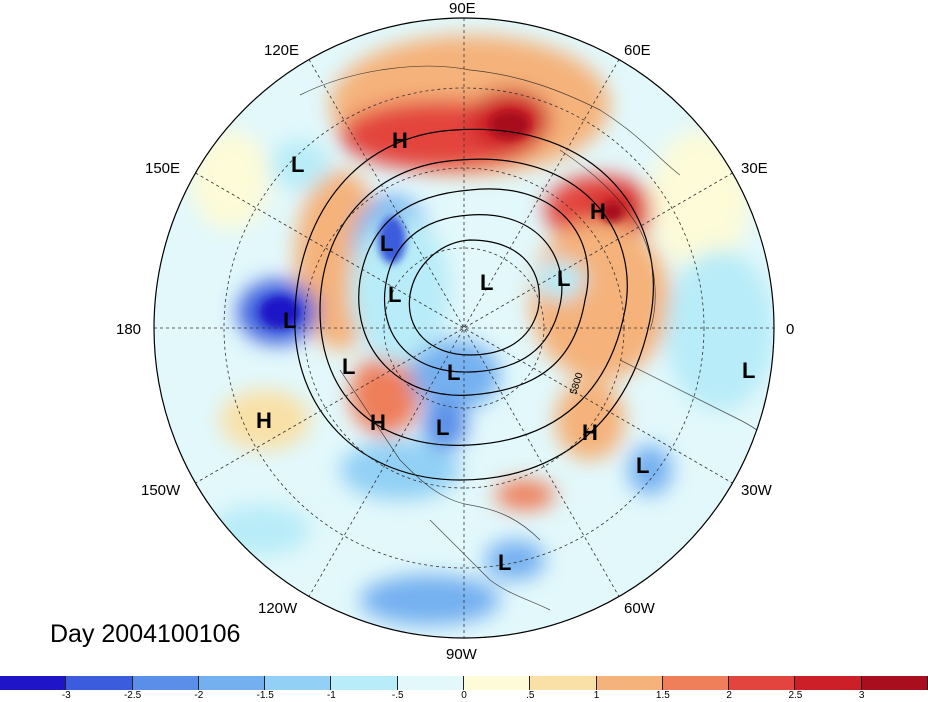  I want to click on colorbar-tick-label: -1.5, so click(265, 695).